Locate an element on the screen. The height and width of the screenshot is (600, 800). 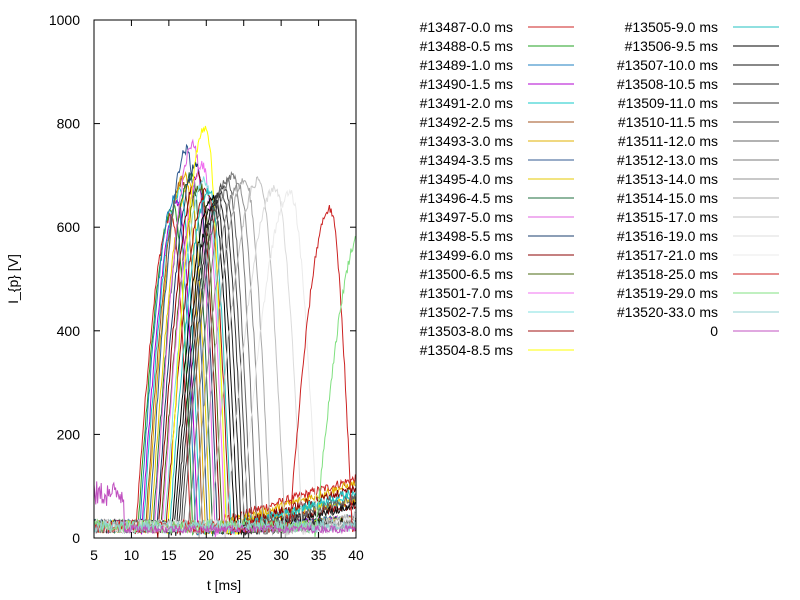
legend-entry-label: #13494-3.5 ms is located at coordinates (466, 160).